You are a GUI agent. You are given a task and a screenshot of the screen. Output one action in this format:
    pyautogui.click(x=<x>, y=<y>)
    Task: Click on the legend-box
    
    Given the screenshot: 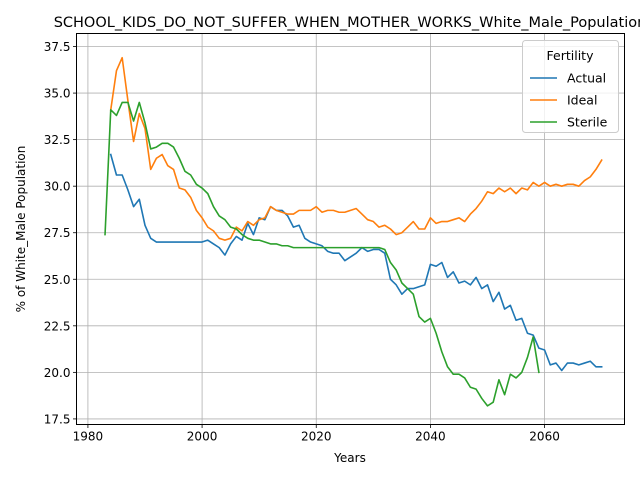 What is the action you would take?
    pyautogui.click(x=570, y=86)
    